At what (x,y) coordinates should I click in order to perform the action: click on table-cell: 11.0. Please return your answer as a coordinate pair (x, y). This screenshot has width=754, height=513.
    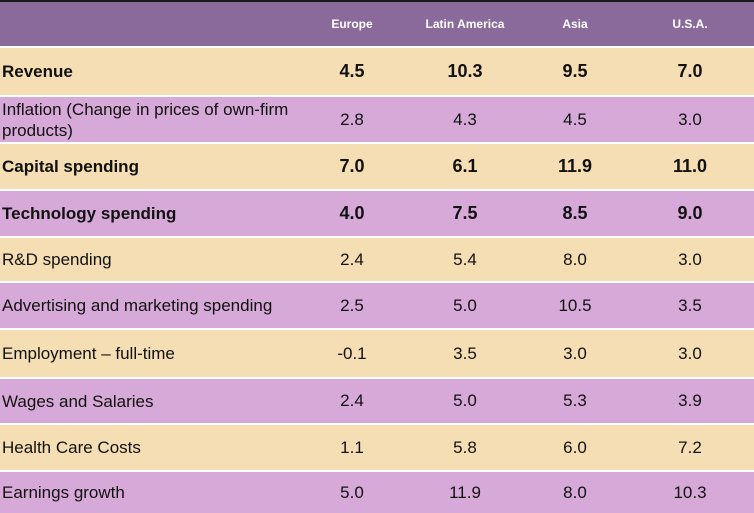
    Looking at the image, I should click on (690, 166).